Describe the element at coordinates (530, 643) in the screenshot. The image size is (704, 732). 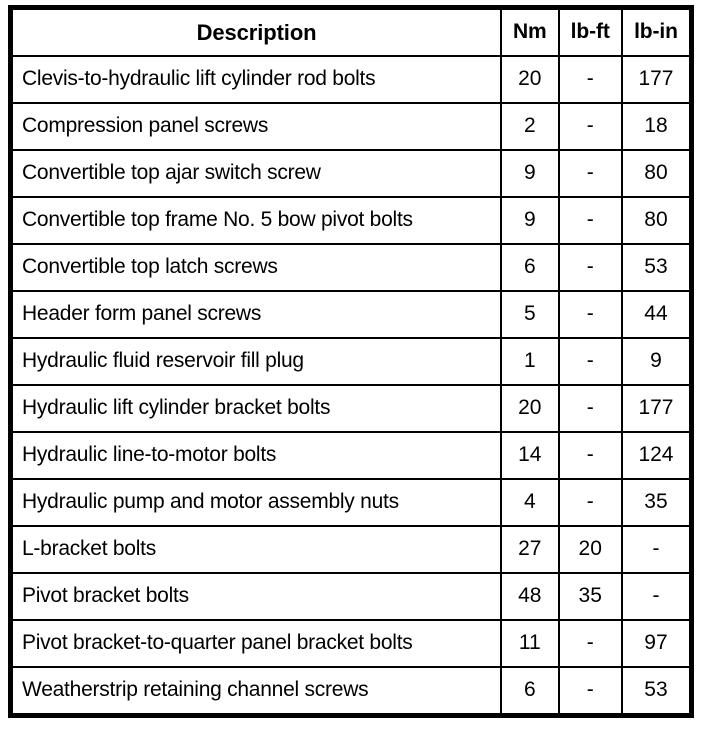
I see `cell-nm: 11` at that location.